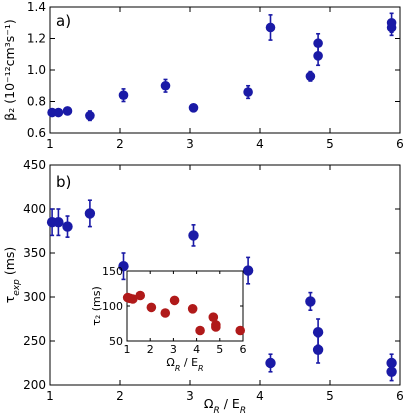 The height and width of the screenshot is (415, 415). What do you see at coordinates (34, 297) in the screenshot?
I see `y-tick-label: 300` at bounding box center [34, 297].